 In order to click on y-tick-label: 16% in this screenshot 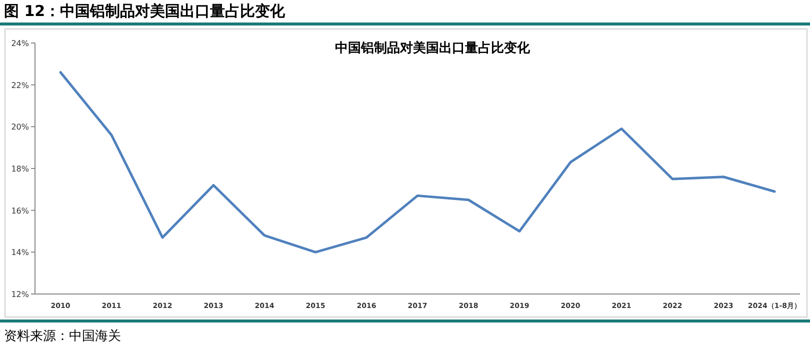, I will do `click(20, 211)`.